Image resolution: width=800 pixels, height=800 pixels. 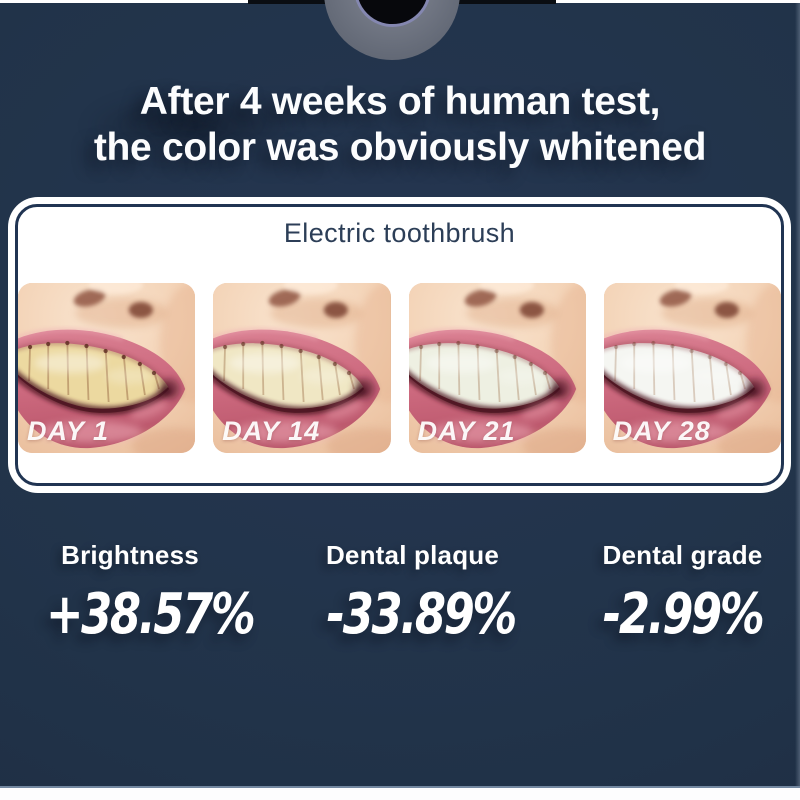 What do you see at coordinates (151, 614) in the screenshot?
I see `stat-value: +38.57%` at bounding box center [151, 614].